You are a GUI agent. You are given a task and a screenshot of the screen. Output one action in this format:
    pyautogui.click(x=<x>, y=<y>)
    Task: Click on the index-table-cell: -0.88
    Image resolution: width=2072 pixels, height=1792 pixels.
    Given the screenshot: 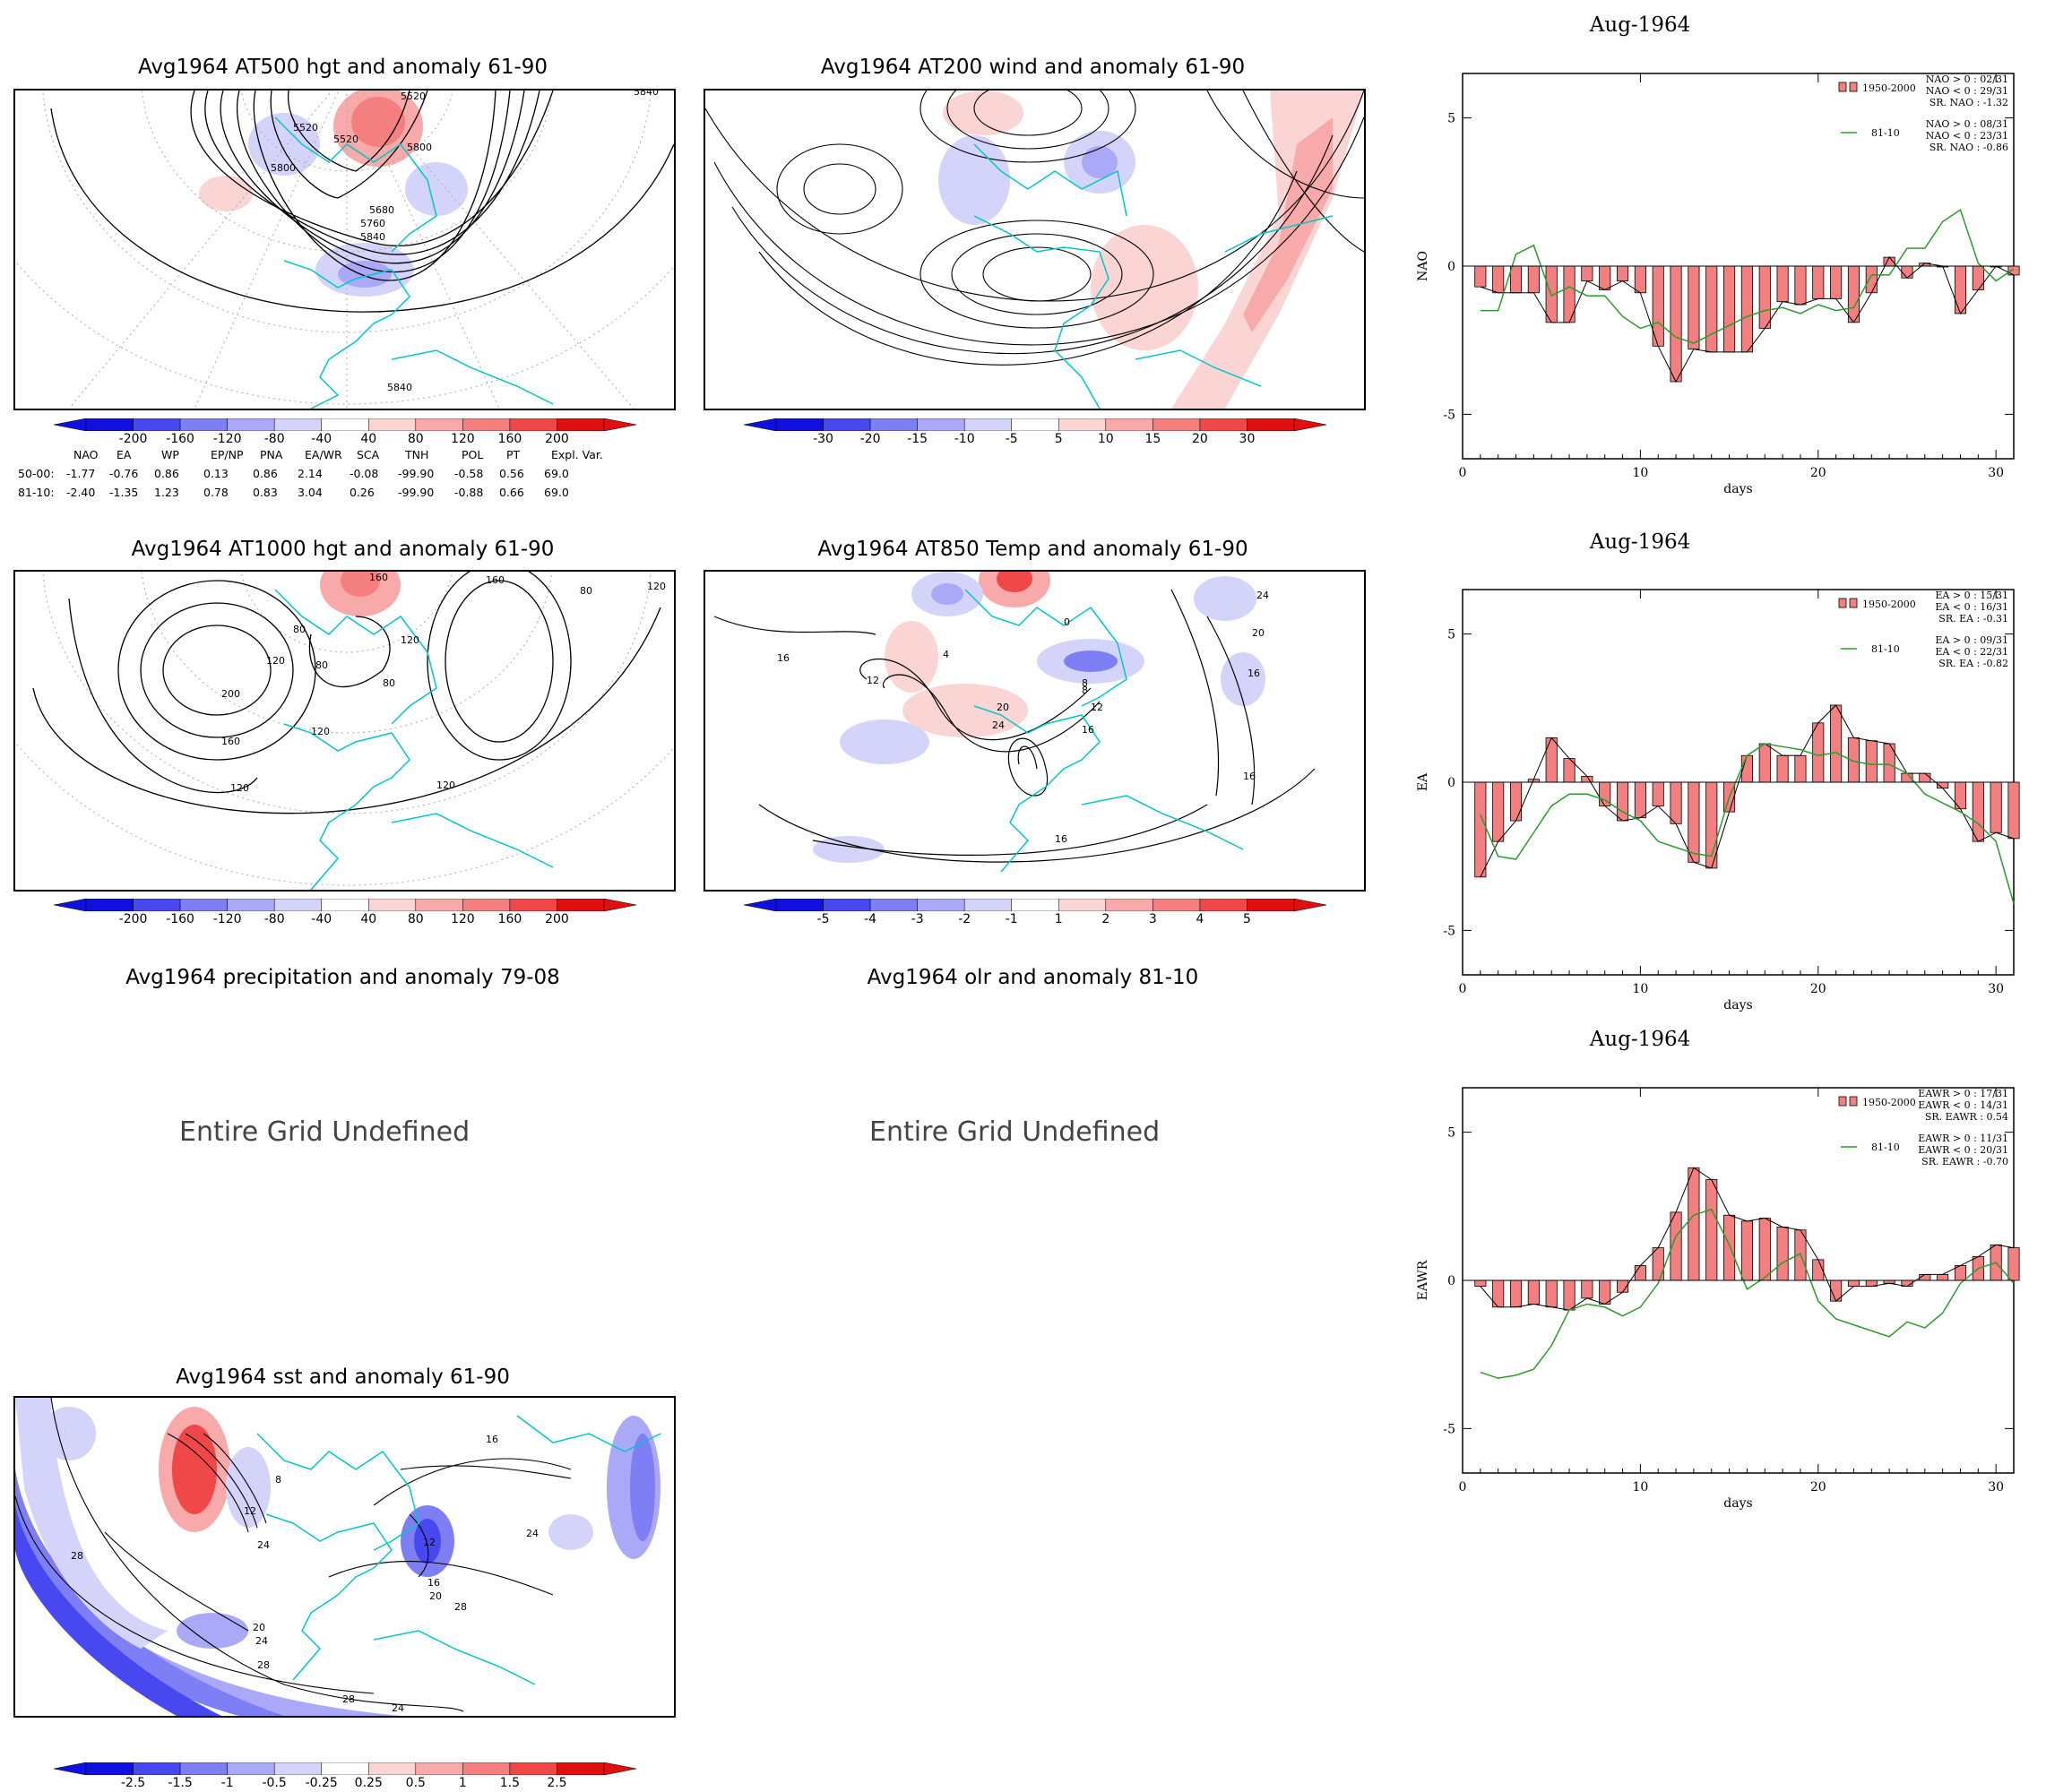 What is the action you would take?
    pyautogui.click(x=469, y=492)
    